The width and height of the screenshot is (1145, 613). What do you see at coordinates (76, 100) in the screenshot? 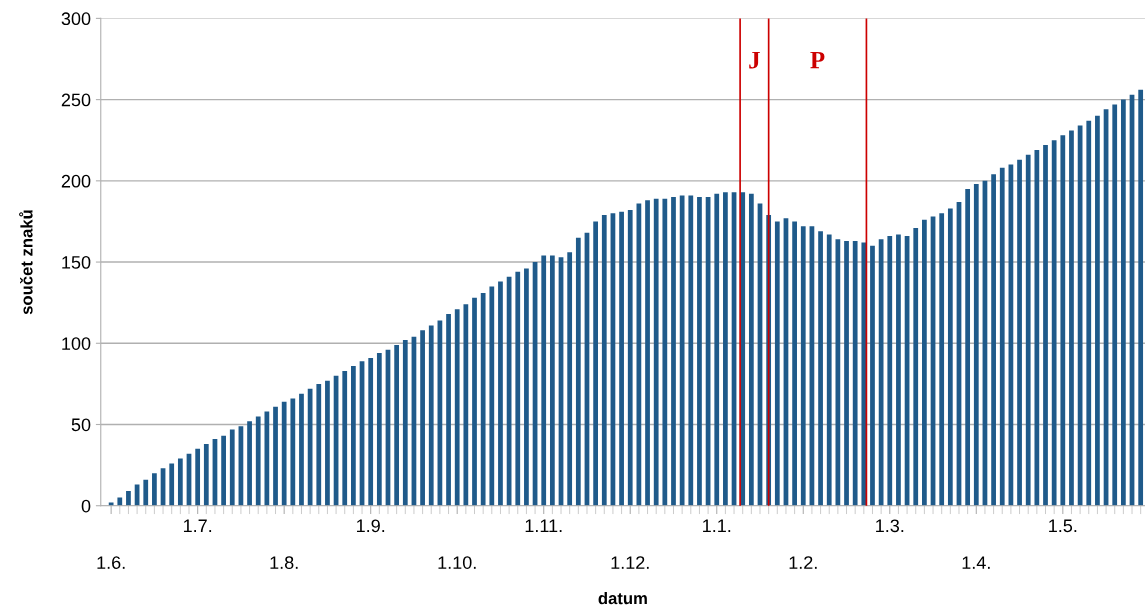
I see `y-tick-label: 250` at bounding box center [76, 100].